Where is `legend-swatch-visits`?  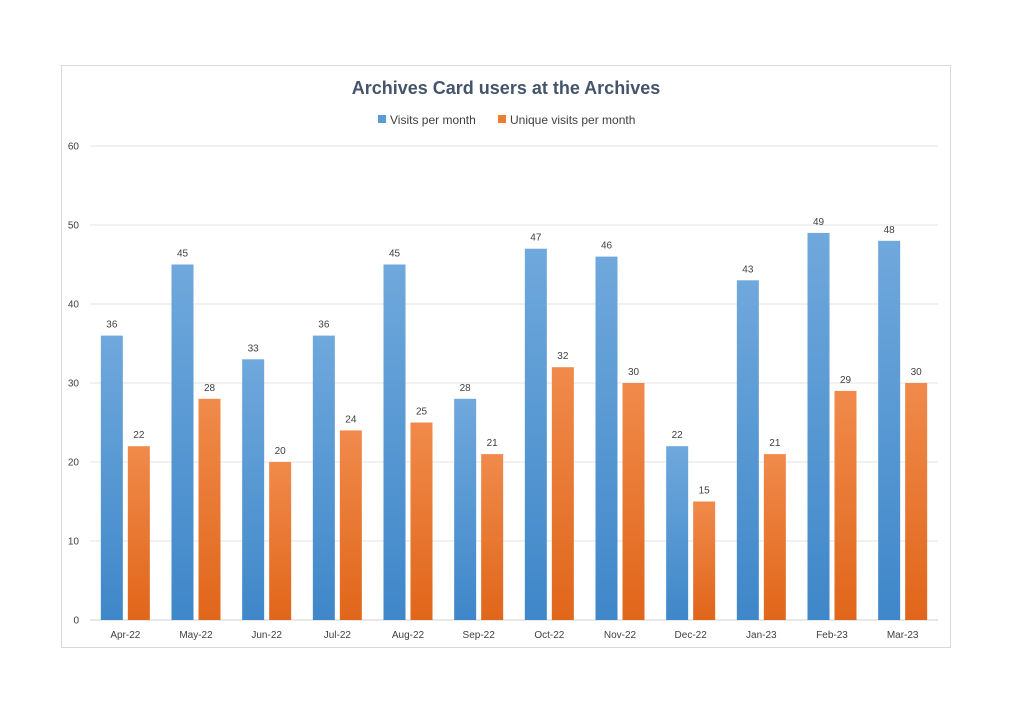
legend-swatch-visits is located at coordinates (382, 119).